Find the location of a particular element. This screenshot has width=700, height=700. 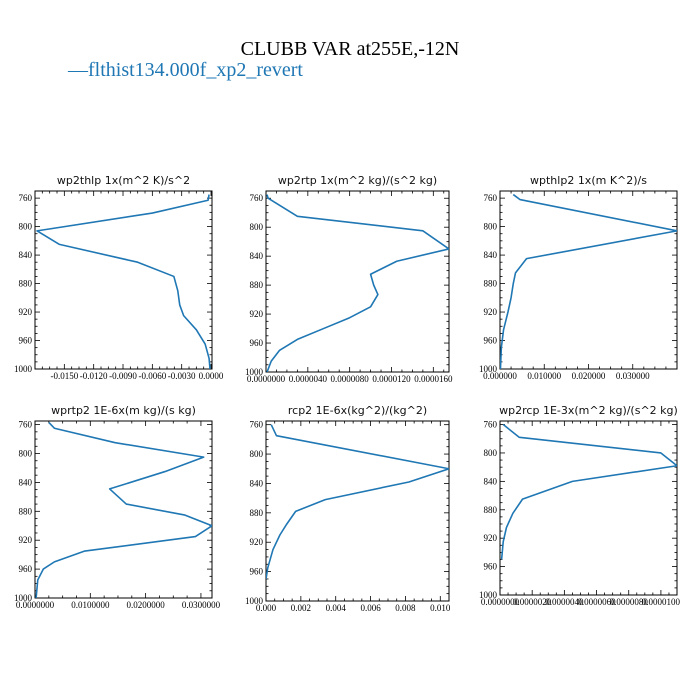

x-tick-label: 0.0000 is located at coordinates (211, 376).